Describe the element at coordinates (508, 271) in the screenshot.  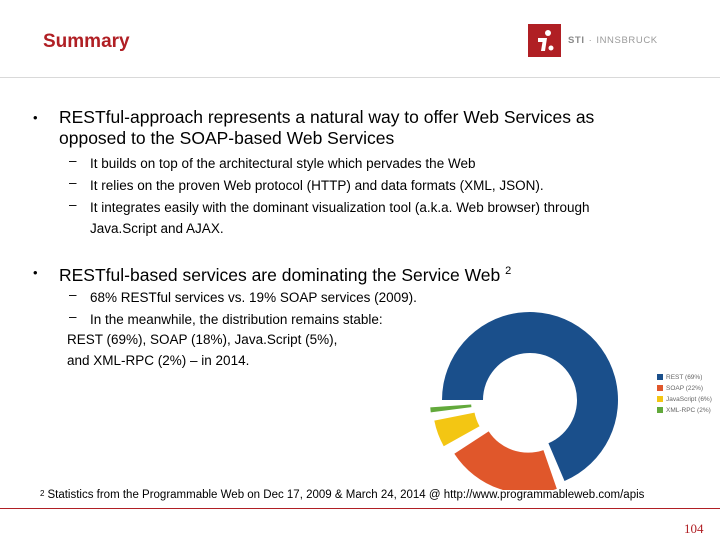
I see `footnote-ref: 2` at that location.